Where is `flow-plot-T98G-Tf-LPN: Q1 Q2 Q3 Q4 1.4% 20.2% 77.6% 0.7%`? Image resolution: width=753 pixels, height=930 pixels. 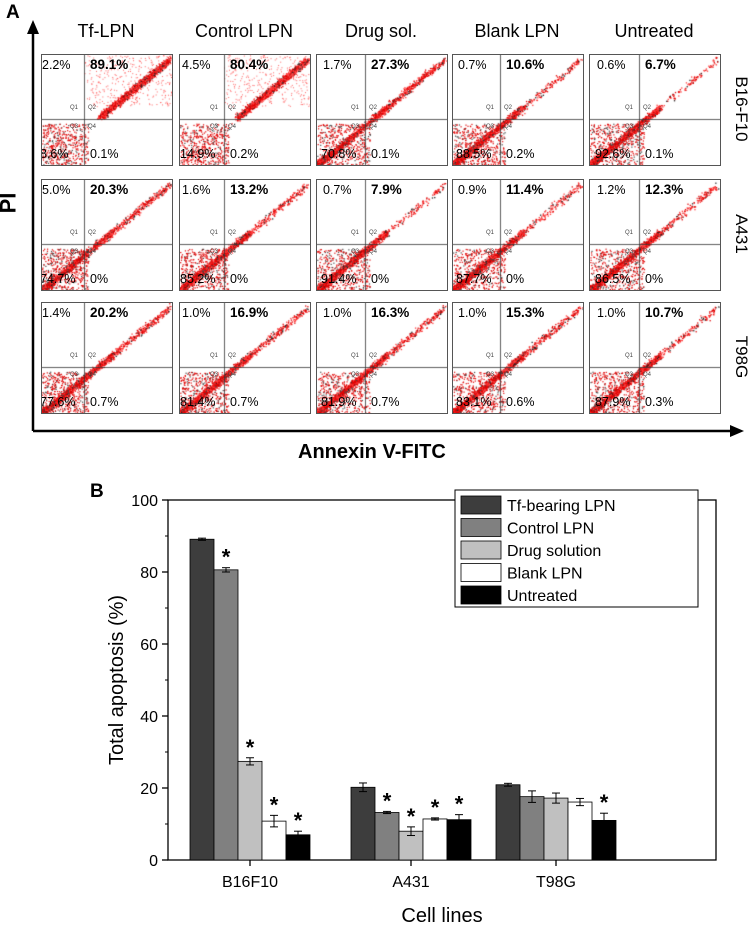 flow-plot-T98G-Tf-LPN: Q1 Q2 Q3 Q4 1.4% 20.2% 77.6% 0.7% is located at coordinates (107, 358).